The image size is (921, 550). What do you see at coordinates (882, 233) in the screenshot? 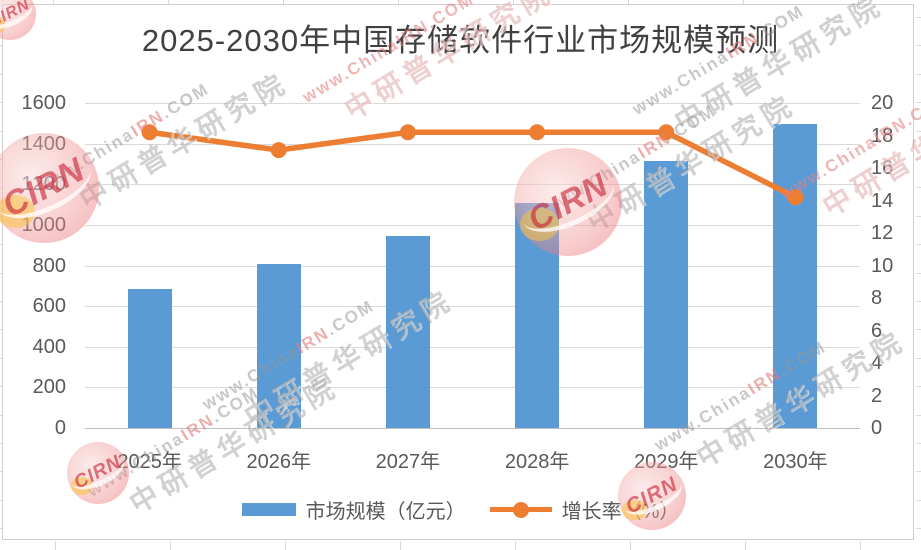
I see `right-tick-12: 12` at bounding box center [882, 233].